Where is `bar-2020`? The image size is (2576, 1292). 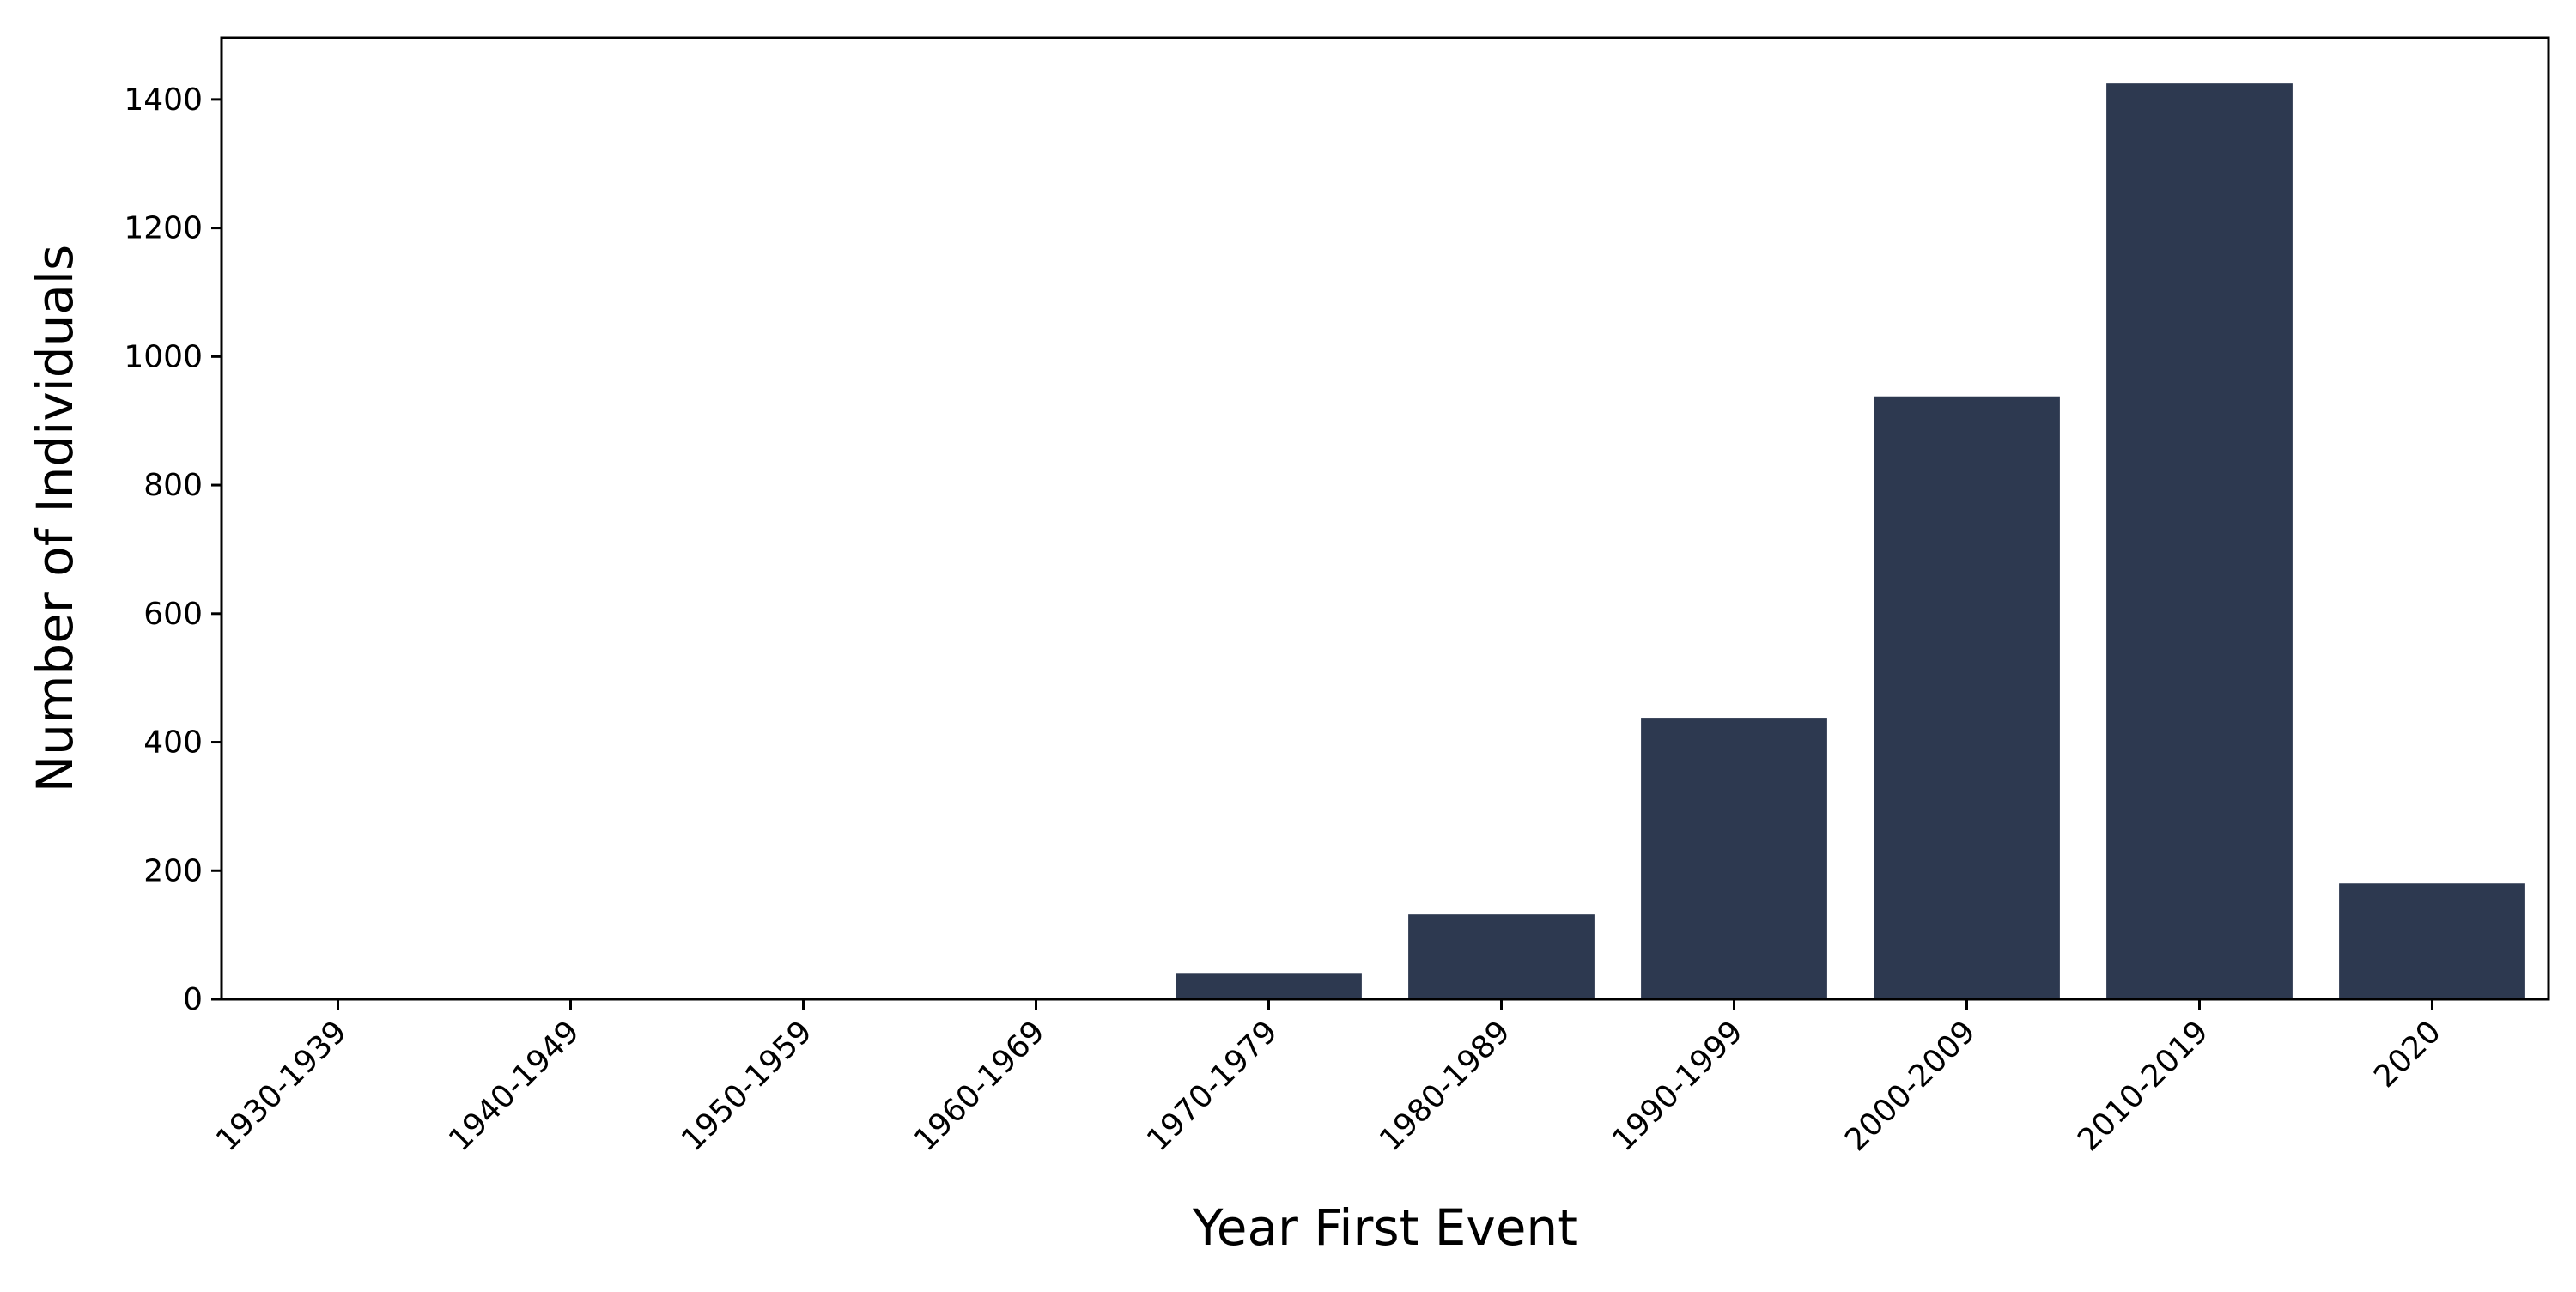
bar-2020 is located at coordinates (2432, 941).